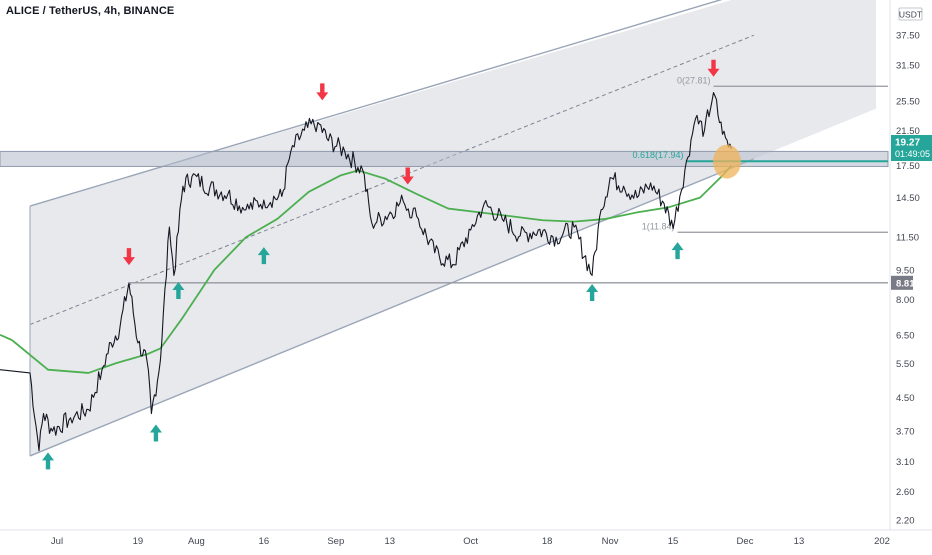 The width and height of the screenshot is (932, 555). Describe the element at coordinates (673, 541) in the screenshot. I see `x-tick-label: 15` at that location.